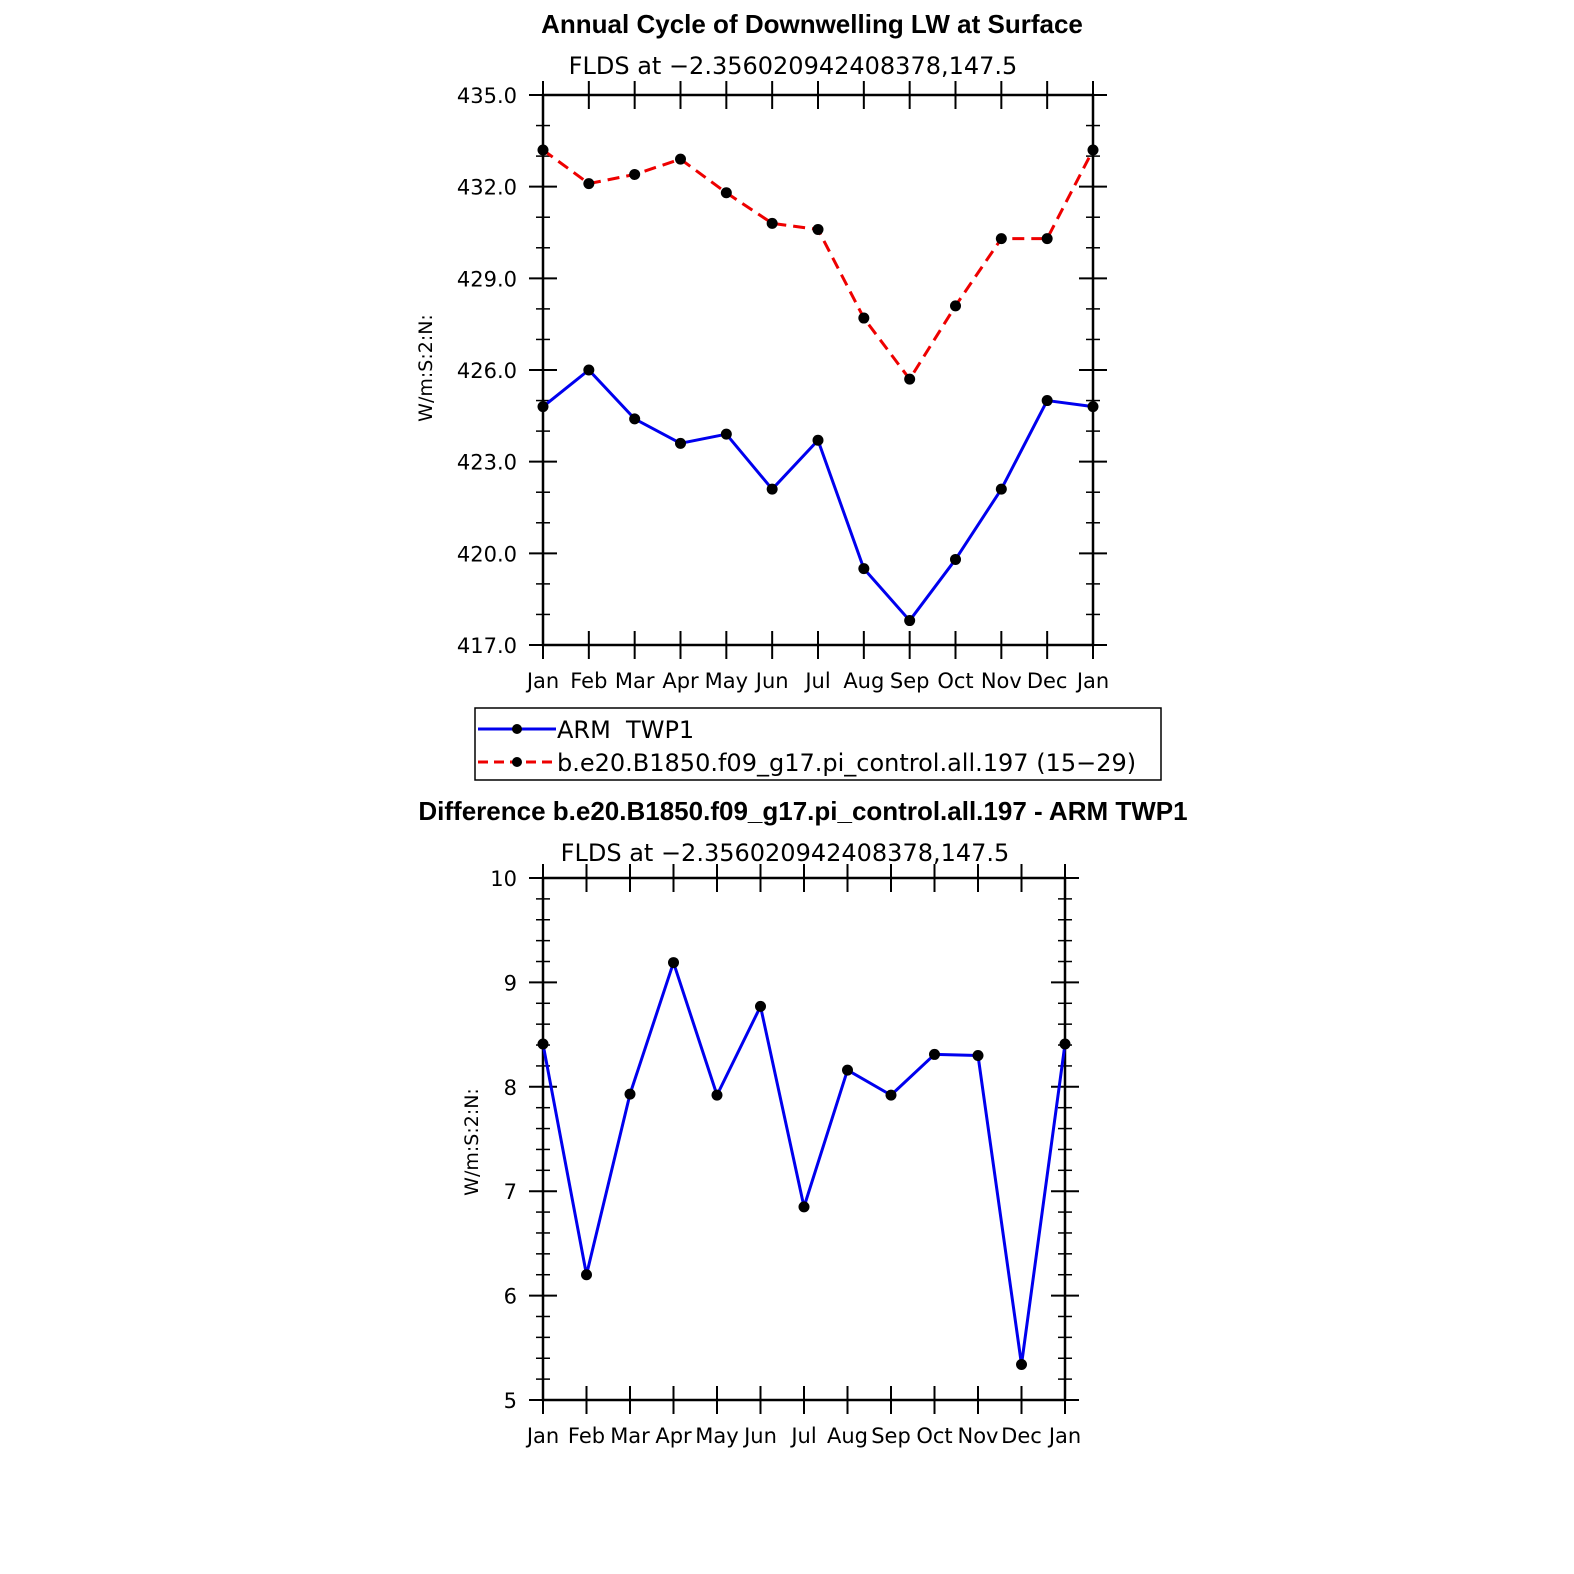 This screenshot has width=1574, height=1574. I want to click on y-tick-label: 8, so click(510, 1088).